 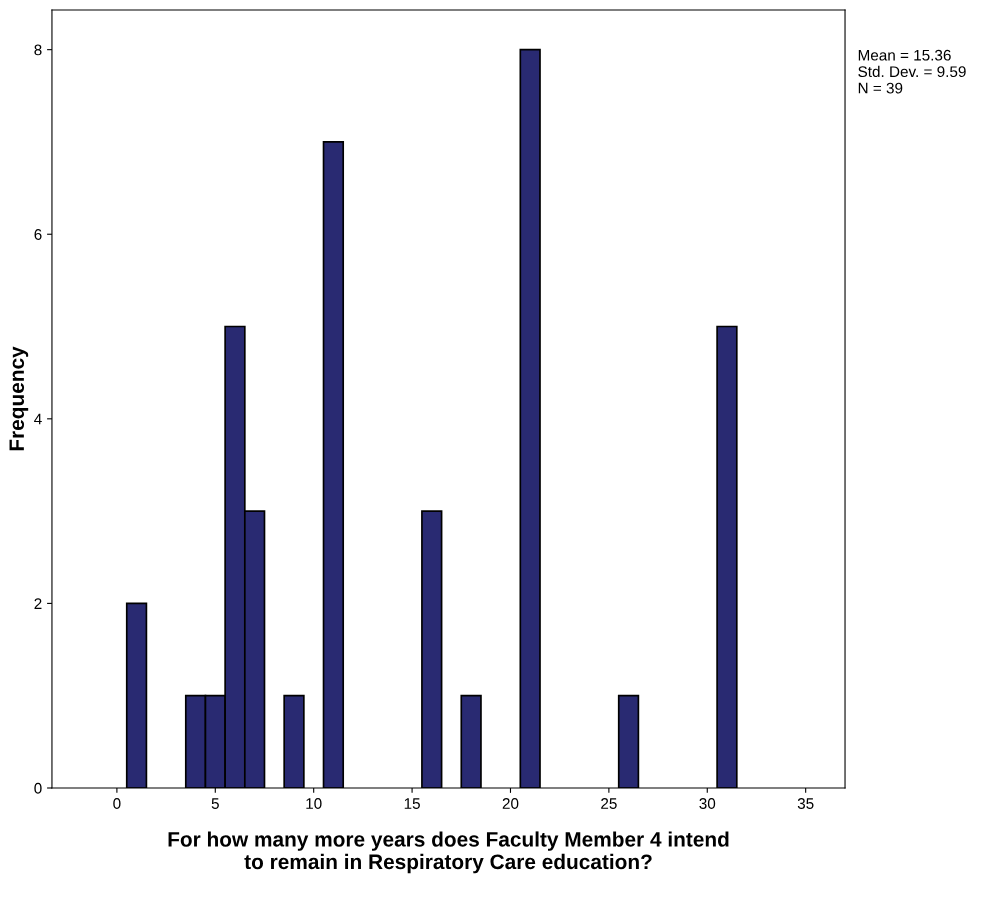 I want to click on y-axis-title: Frequency, so click(x=19, y=398).